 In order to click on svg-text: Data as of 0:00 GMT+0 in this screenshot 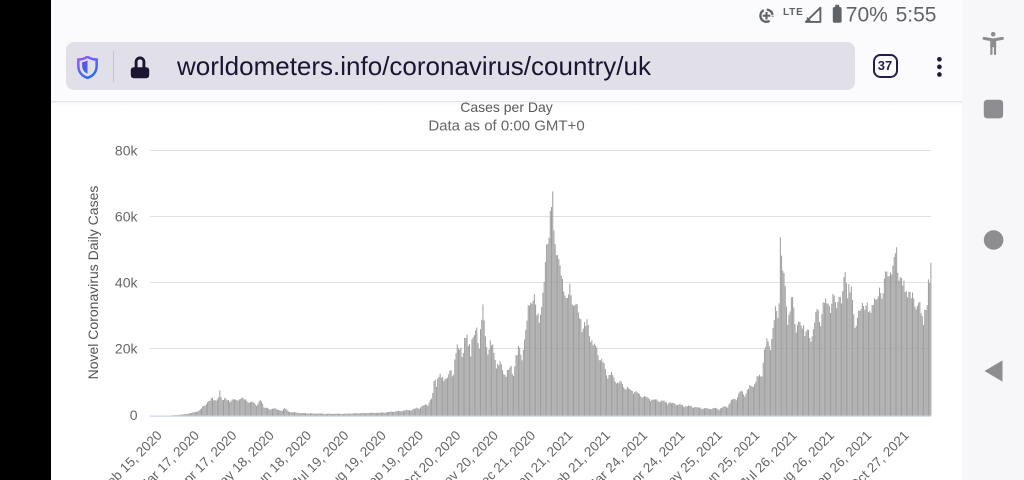, I will do `click(506, 126)`.